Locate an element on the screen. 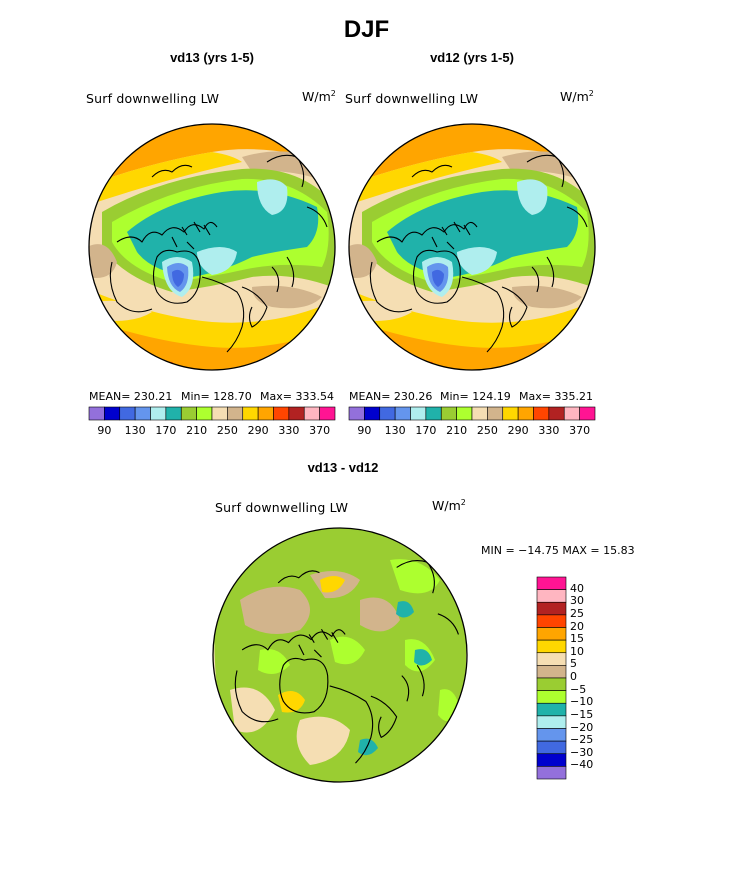  right-max-stat: Max= 335.21 is located at coordinates (556, 396).